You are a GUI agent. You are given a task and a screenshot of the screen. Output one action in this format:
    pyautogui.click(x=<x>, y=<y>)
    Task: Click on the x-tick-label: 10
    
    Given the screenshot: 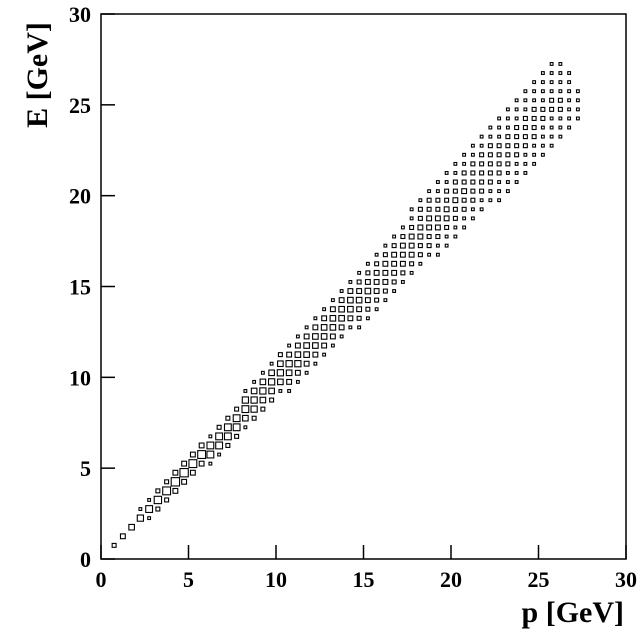 What is the action you would take?
    pyautogui.click(x=276, y=579)
    